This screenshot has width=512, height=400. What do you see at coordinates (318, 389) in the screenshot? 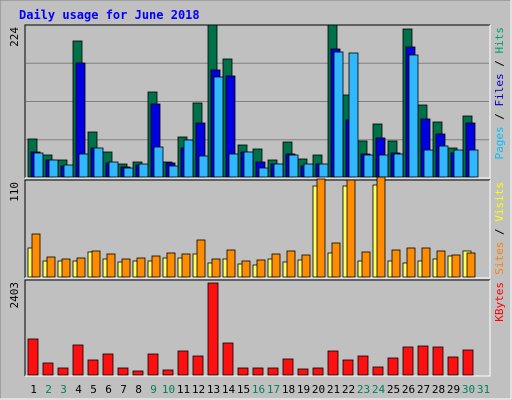
I see `day-label: 20` at bounding box center [318, 389].